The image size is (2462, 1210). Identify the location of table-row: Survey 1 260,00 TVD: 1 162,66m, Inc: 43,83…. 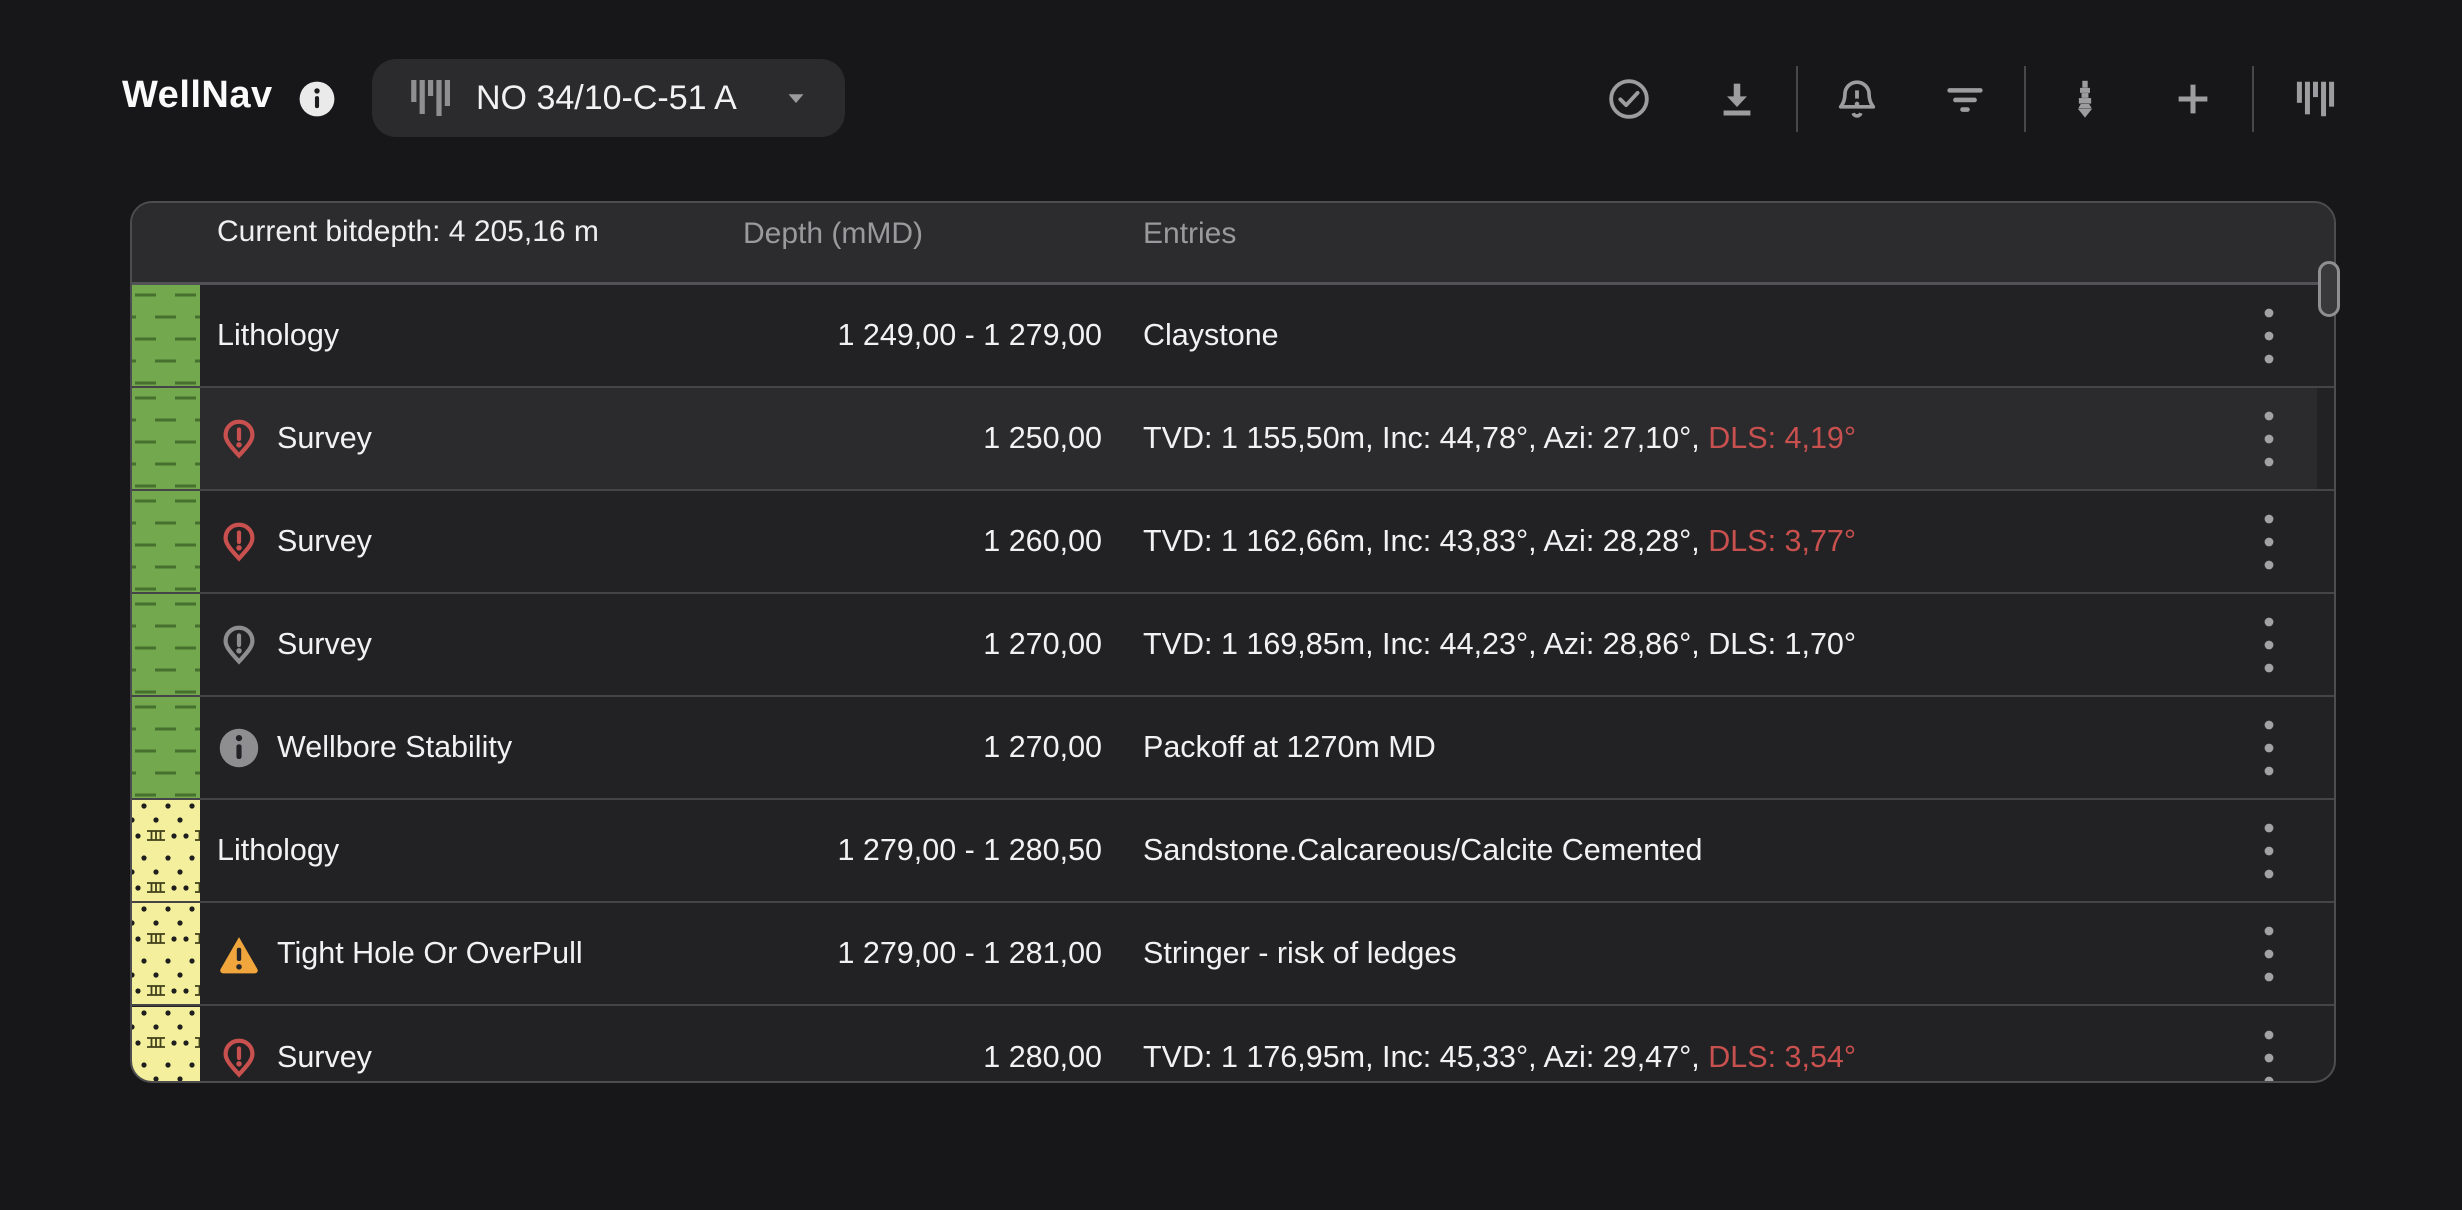
(1233, 542).